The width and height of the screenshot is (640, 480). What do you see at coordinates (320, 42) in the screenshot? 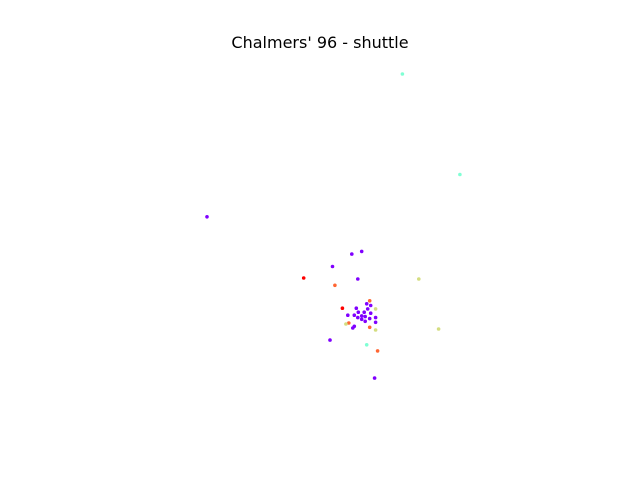
I see `chart-title: Chalmers' 96 - shuttle` at bounding box center [320, 42].